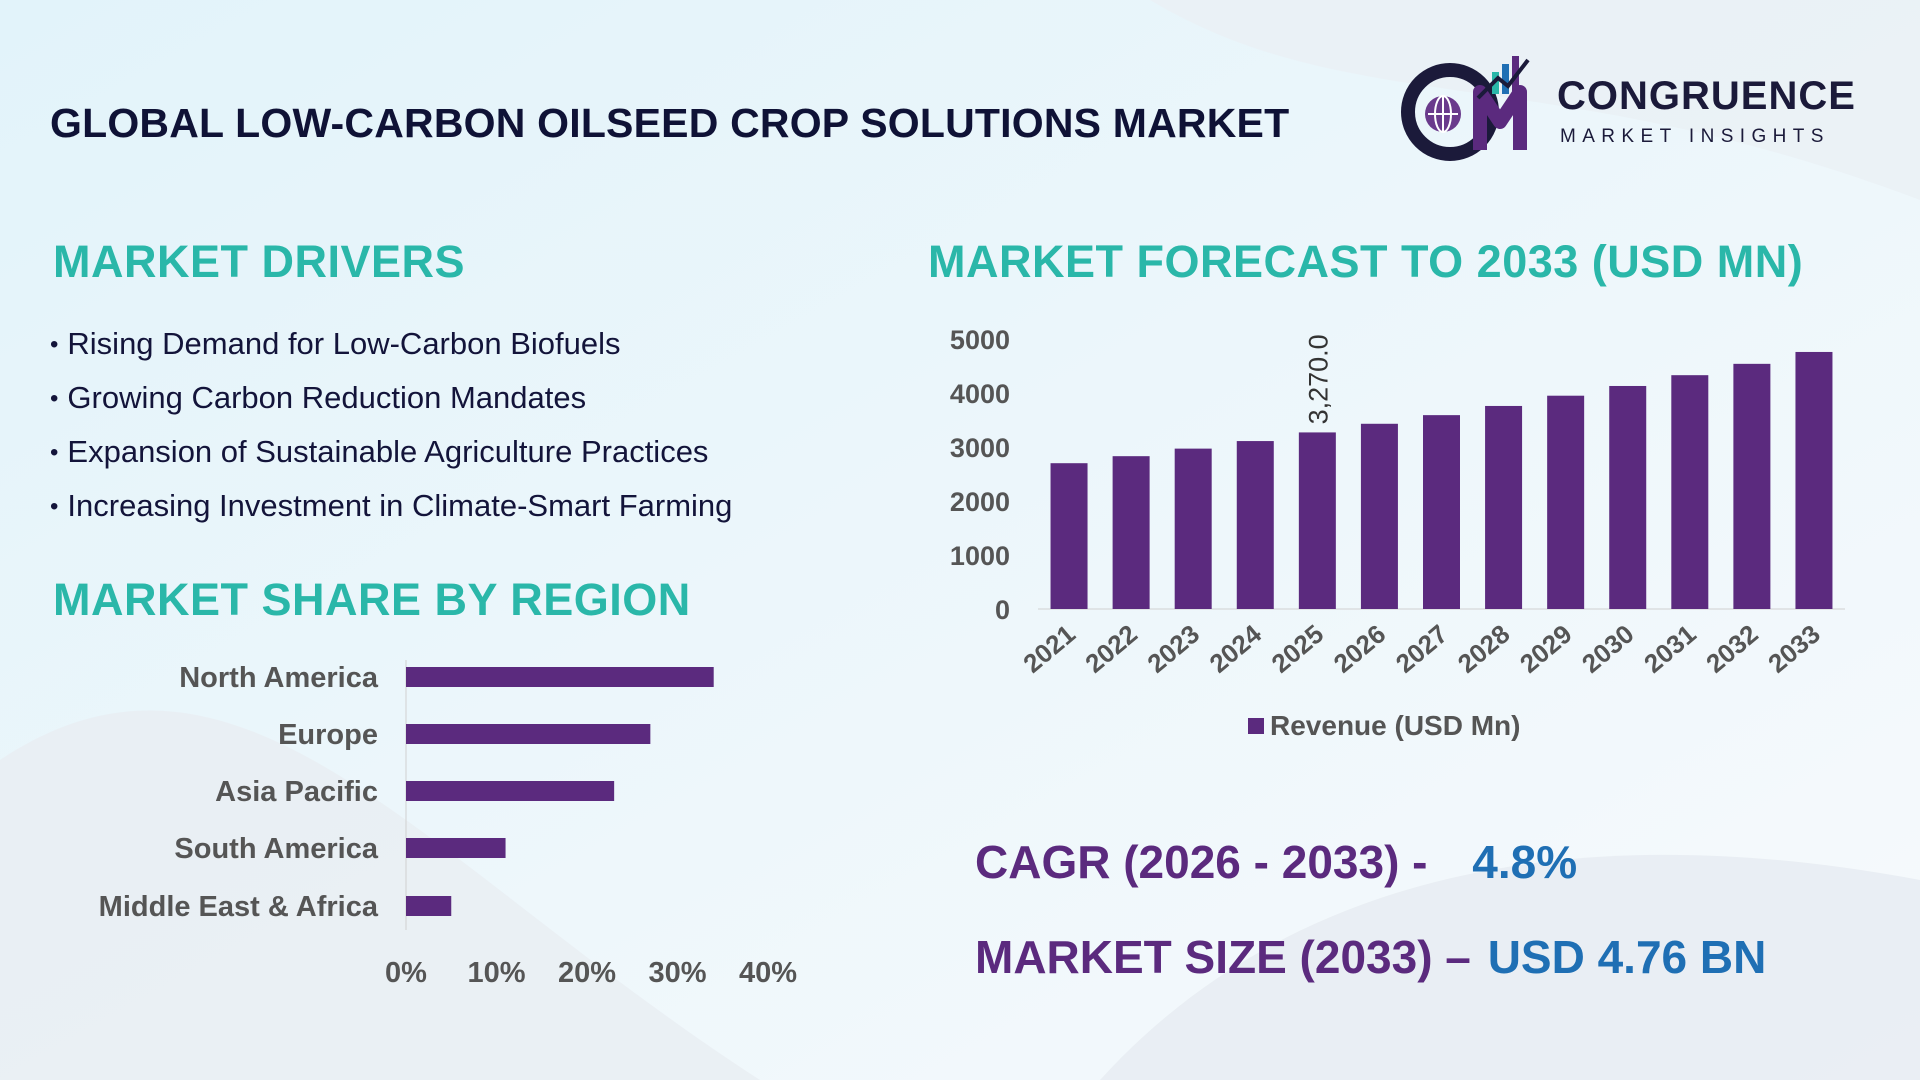 This screenshot has width=1920, height=1080. What do you see at coordinates (1395, 725) in the screenshot?
I see `legend-label: Revenue (USD Mn)` at bounding box center [1395, 725].